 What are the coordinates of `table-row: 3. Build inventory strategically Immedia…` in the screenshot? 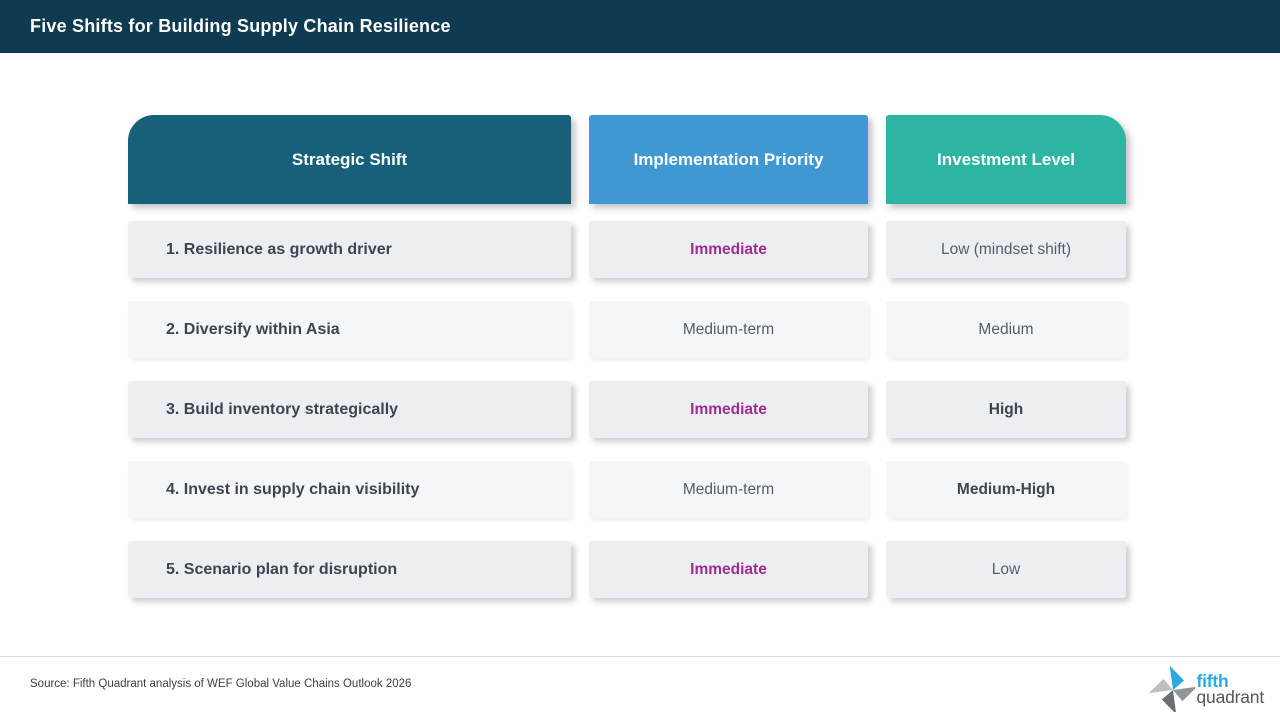 It's located at (627, 409).